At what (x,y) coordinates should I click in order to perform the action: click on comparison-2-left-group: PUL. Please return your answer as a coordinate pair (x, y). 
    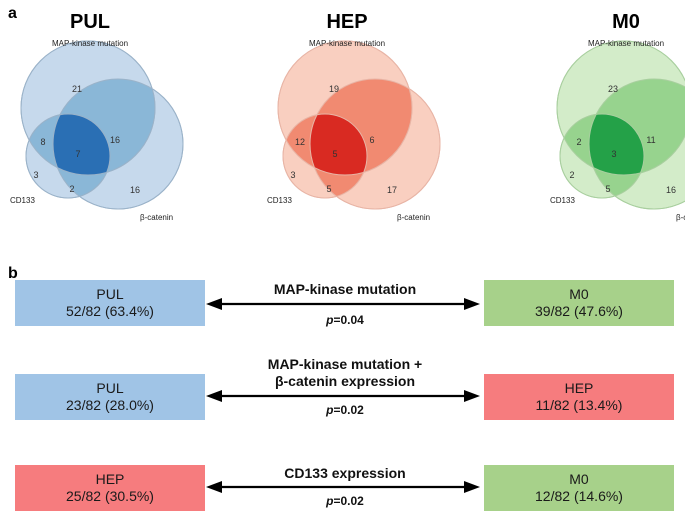
    Looking at the image, I should click on (110, 388).